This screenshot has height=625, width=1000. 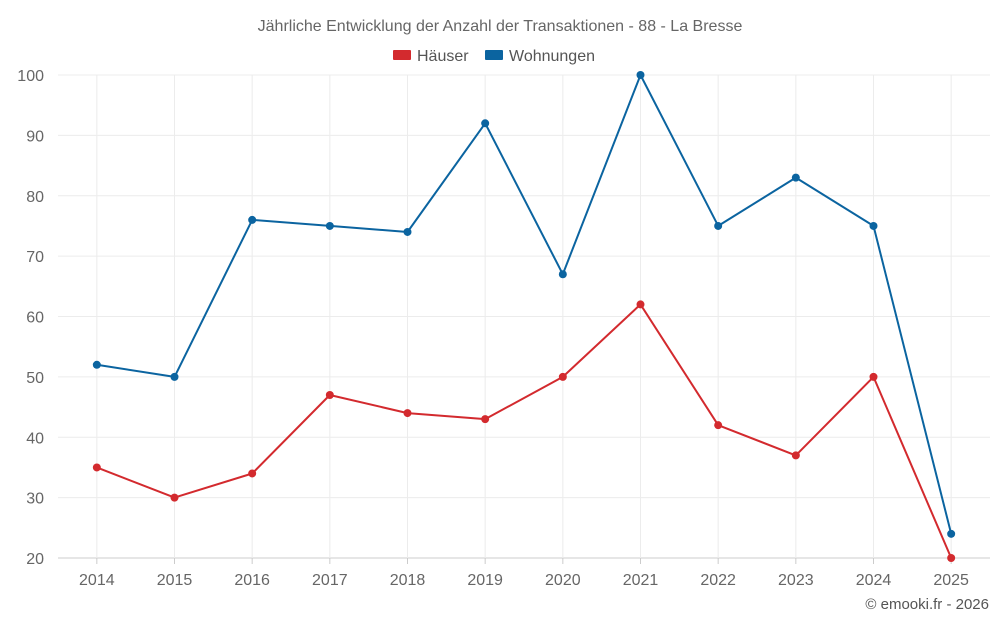 I want to click on x-tick-label: 2014, so click(x=97, y=580).